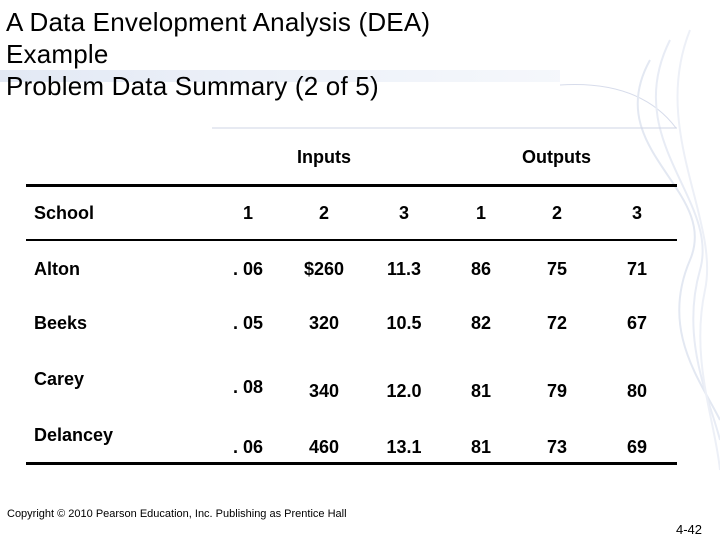 The width and height of the screenshot is (720, 540). What do you see at coordinates (57, 269) in the screenshot?
I see `cell-school: Alton` at bounding box center [57, 269].